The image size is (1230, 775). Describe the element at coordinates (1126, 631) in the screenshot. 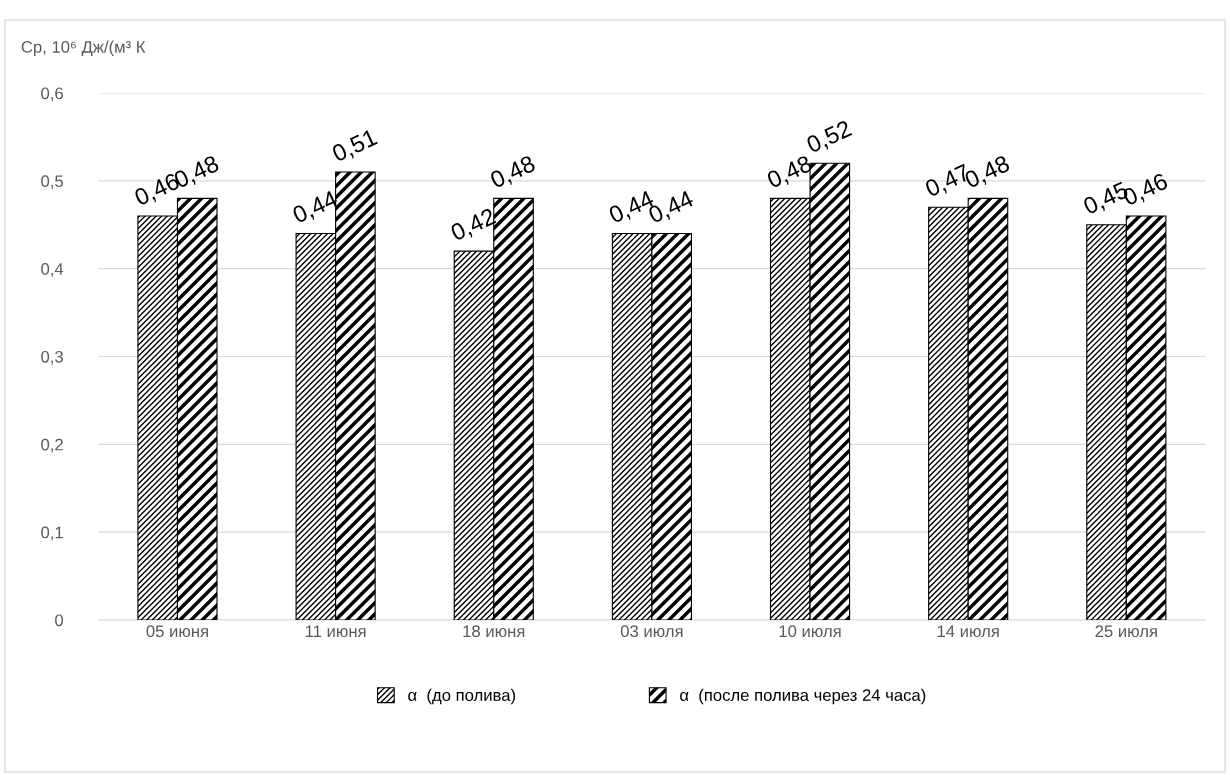

I see `x-tick-label: 25 июля` at that location.